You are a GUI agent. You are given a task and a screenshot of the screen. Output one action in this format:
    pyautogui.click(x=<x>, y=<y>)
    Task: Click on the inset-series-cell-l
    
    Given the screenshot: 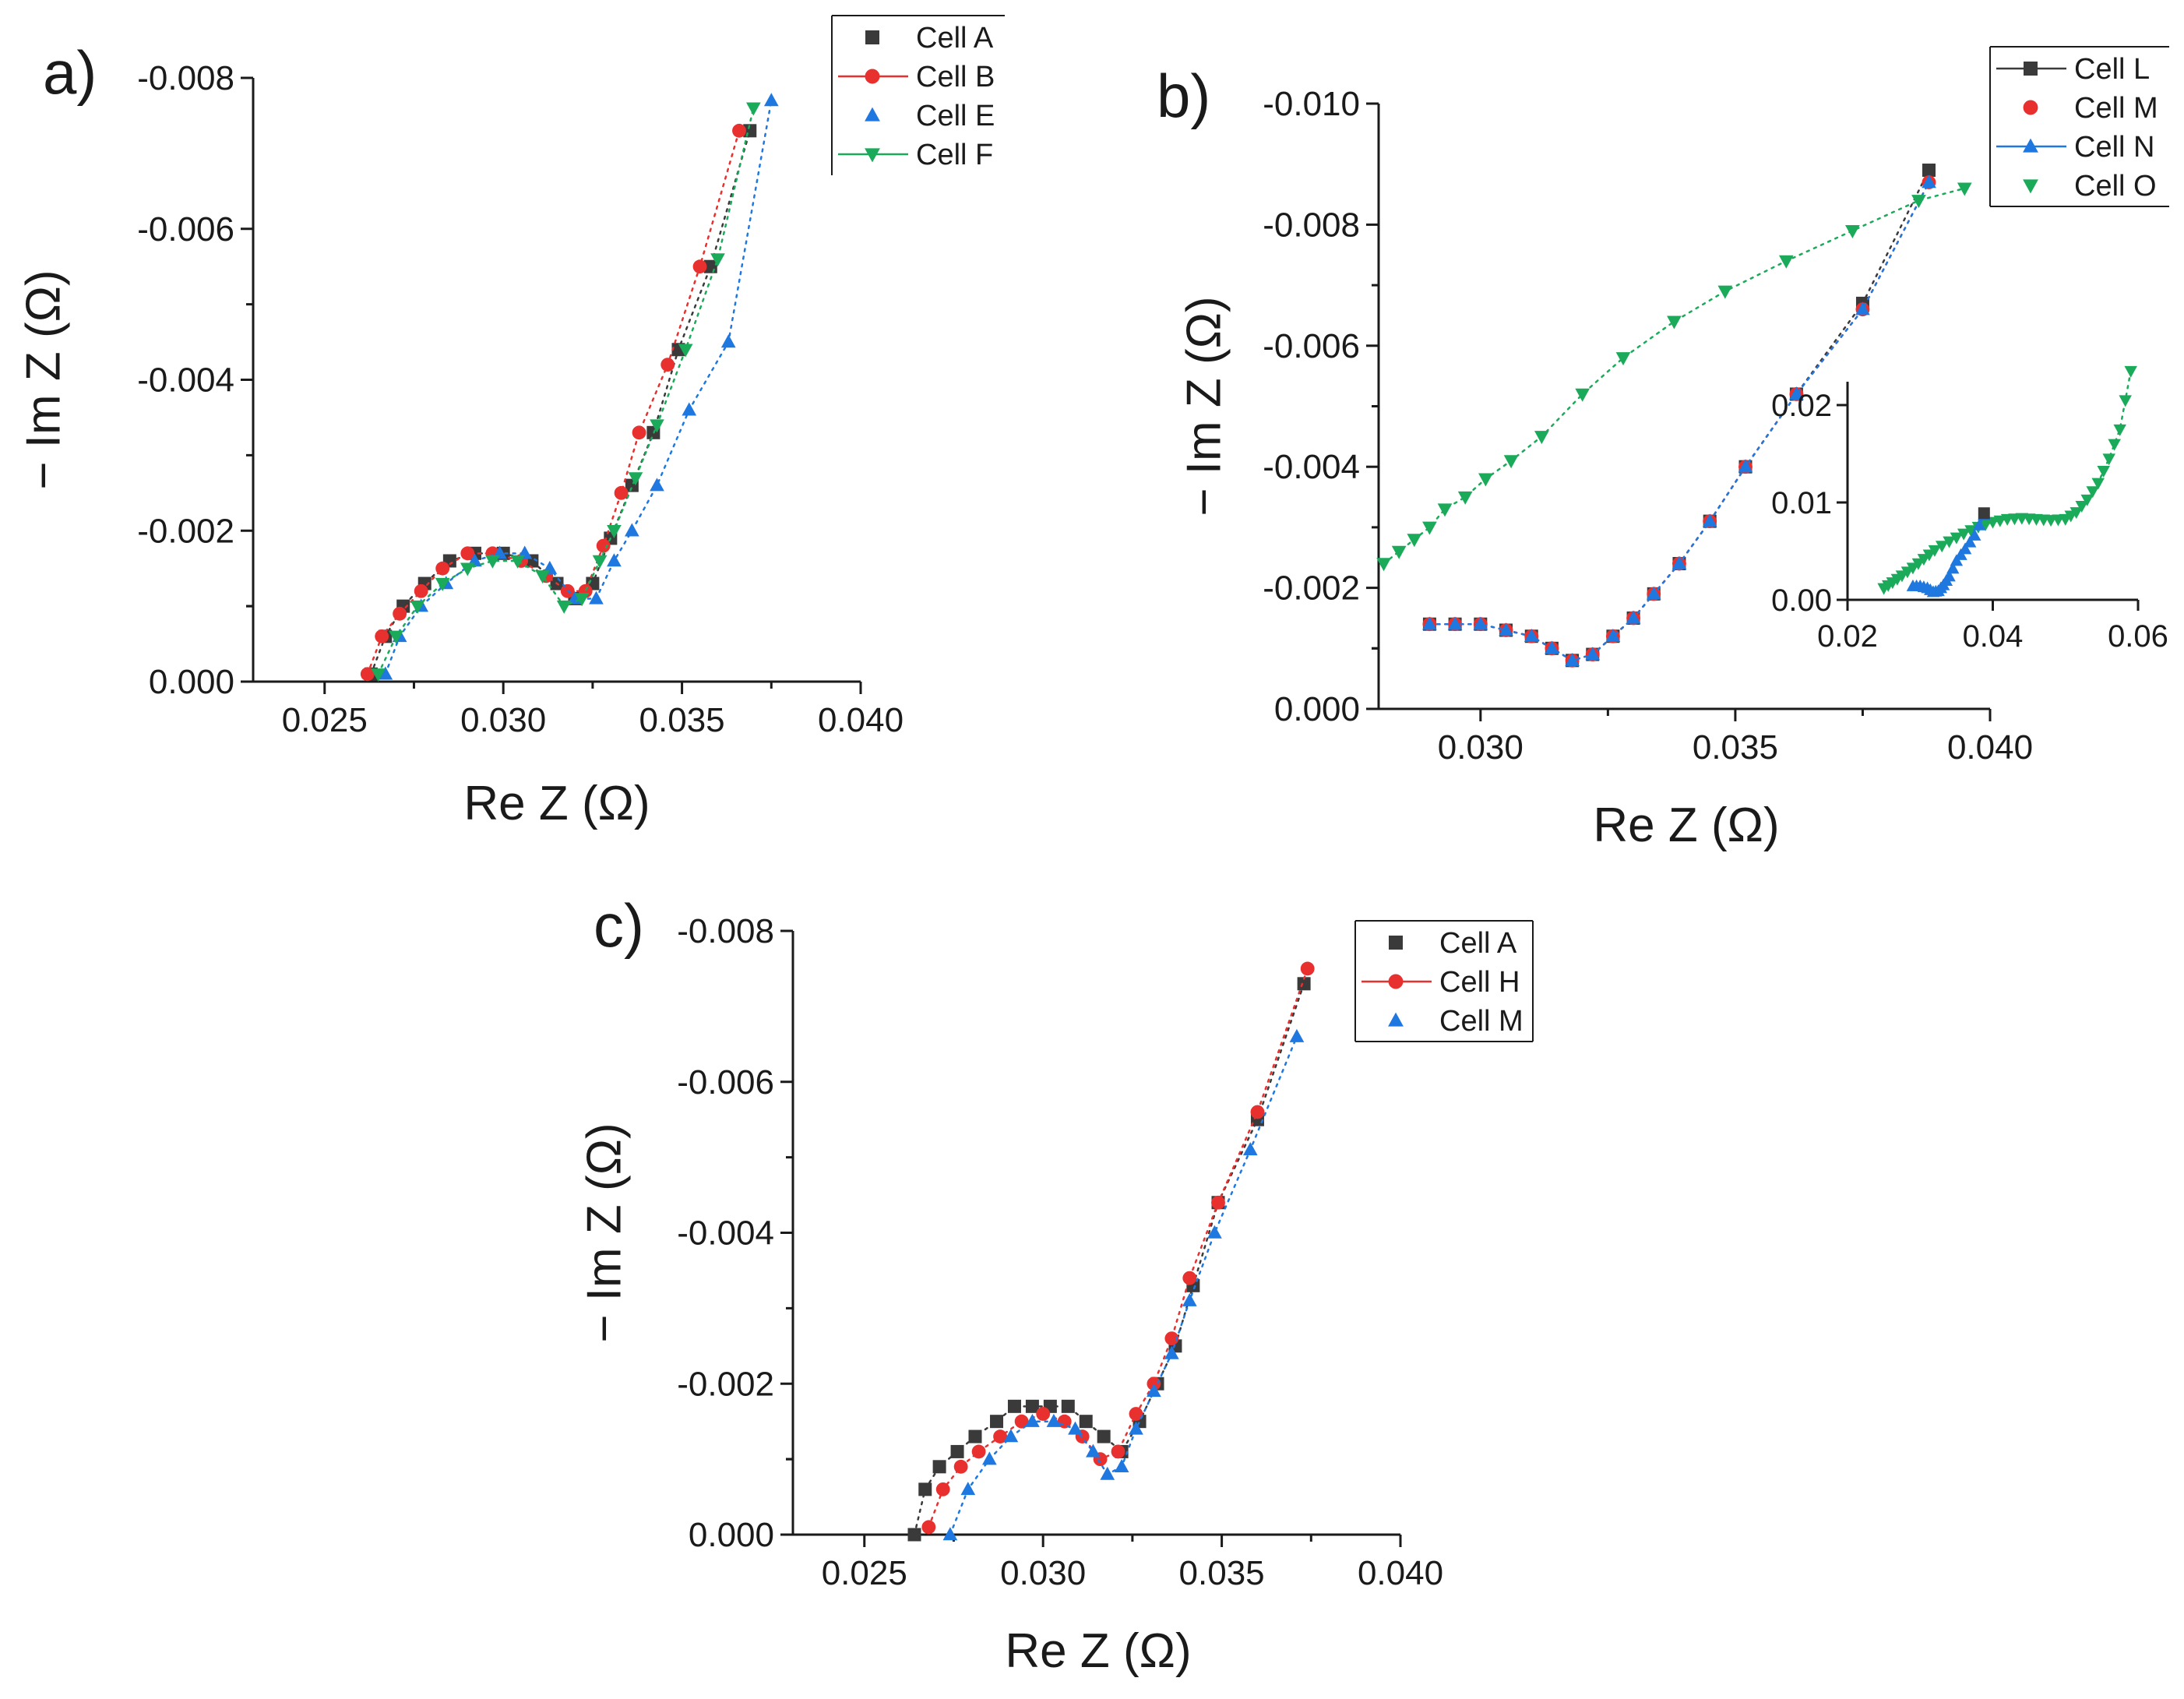 What is the action you would take?
    pyautogui.click(x=1984, y=513)
    